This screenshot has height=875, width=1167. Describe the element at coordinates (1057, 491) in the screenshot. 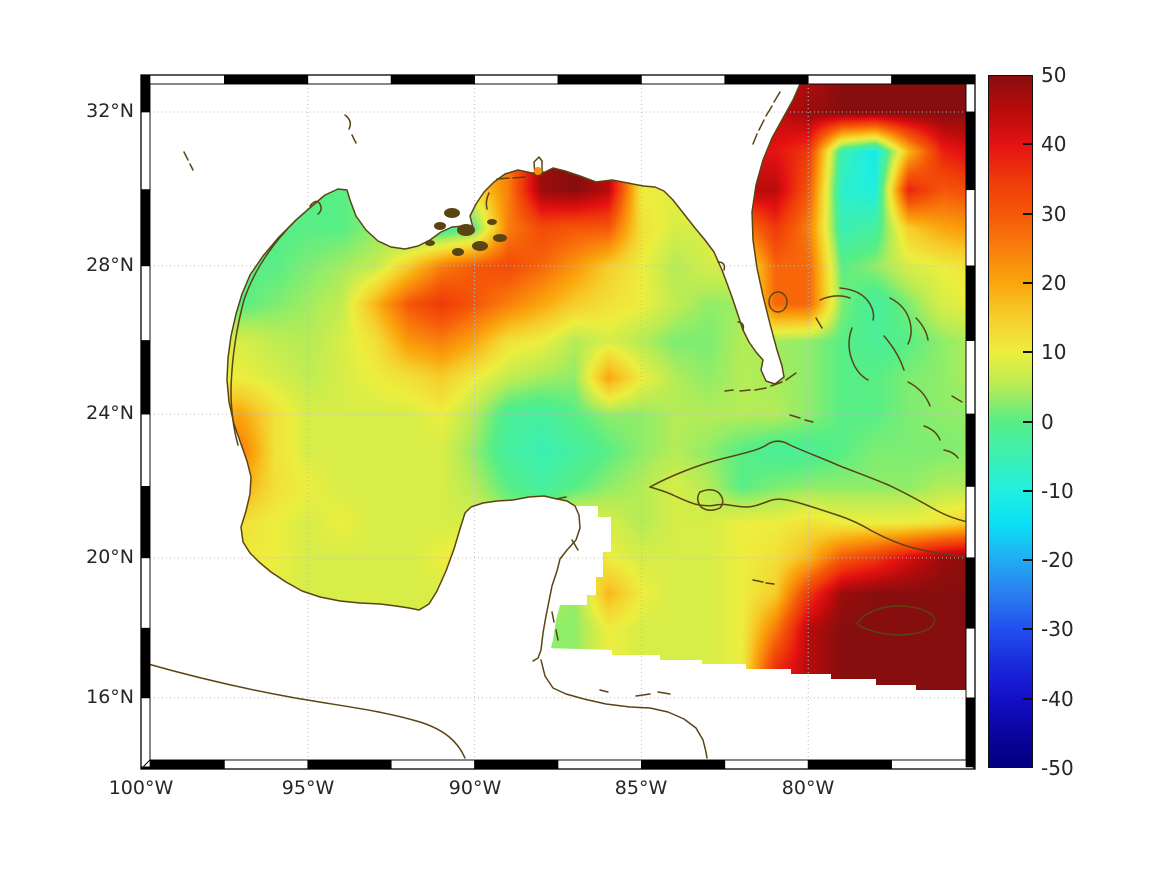

I see `colorbar-tick-label: -10` at that location.